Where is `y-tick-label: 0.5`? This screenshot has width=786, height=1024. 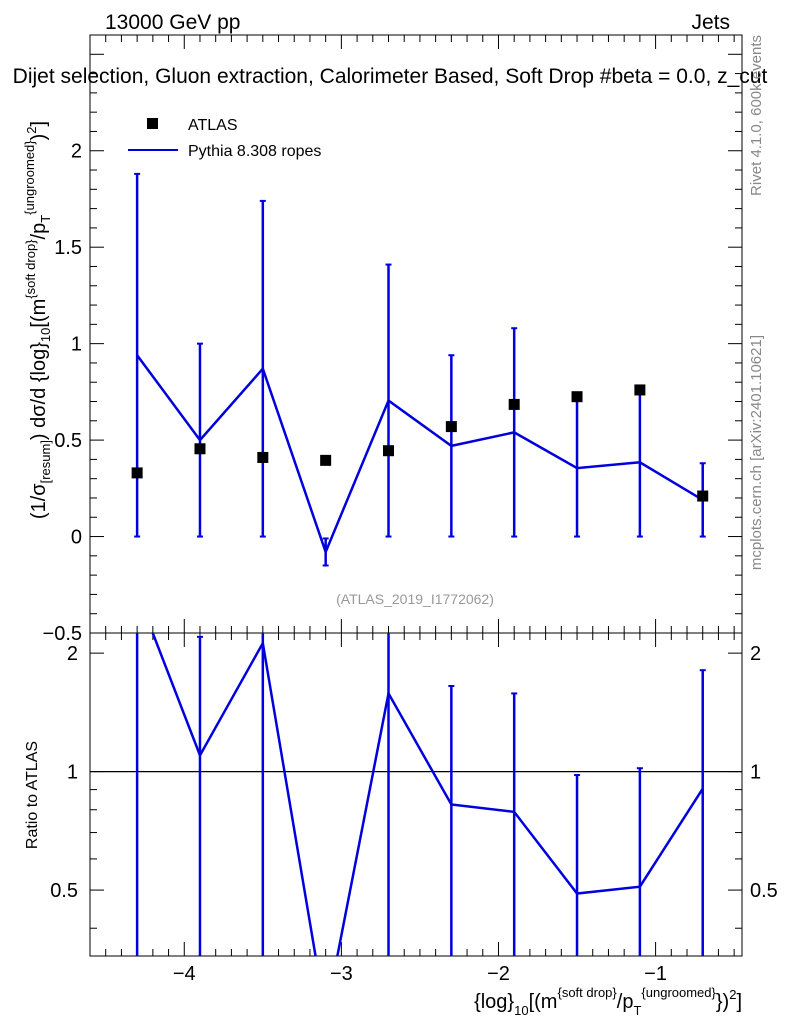 y-tick-label: 0.5 is located at coordinates (68, 441).